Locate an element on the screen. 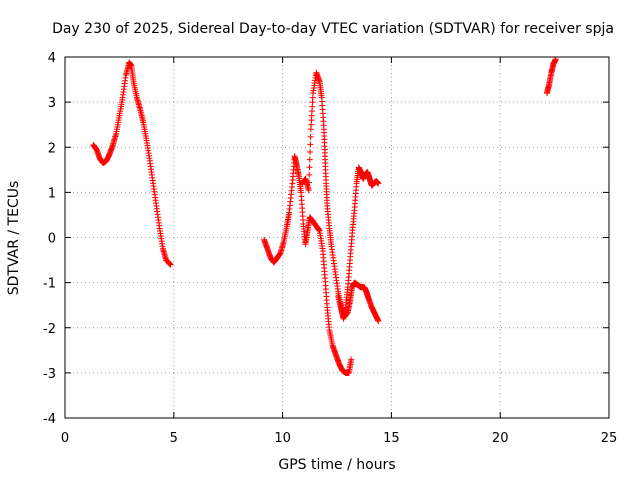 The width and height of the screenshot is (640, 480). y-axis-label: SDTVAR / TECUs is located at coordinates (14, 238).